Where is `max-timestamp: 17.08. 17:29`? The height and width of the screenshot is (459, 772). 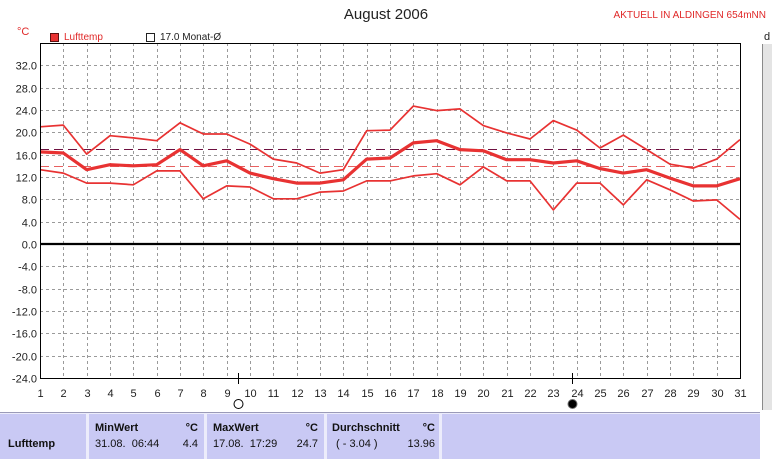 max-timestamp: 17.08. 17:29 is located at coordinates (245, 444).